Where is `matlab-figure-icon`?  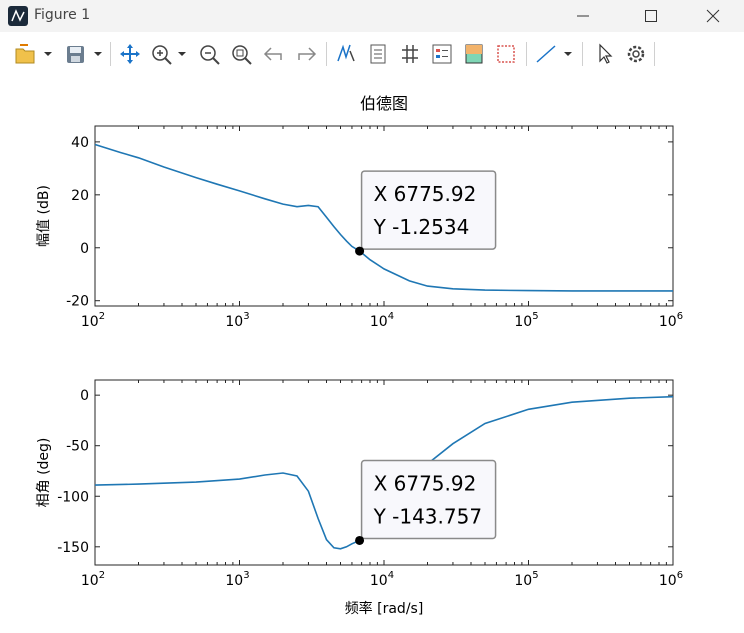
matlab-figure-icon is located at coordinates (18, 16).